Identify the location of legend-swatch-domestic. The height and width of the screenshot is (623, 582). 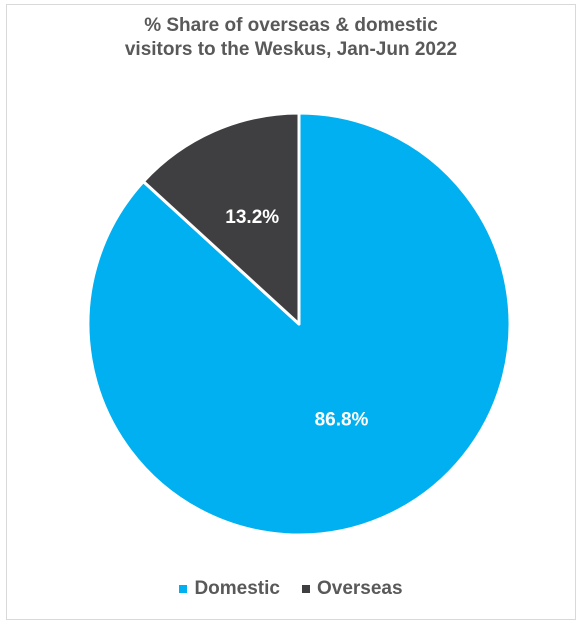
(183, 589).